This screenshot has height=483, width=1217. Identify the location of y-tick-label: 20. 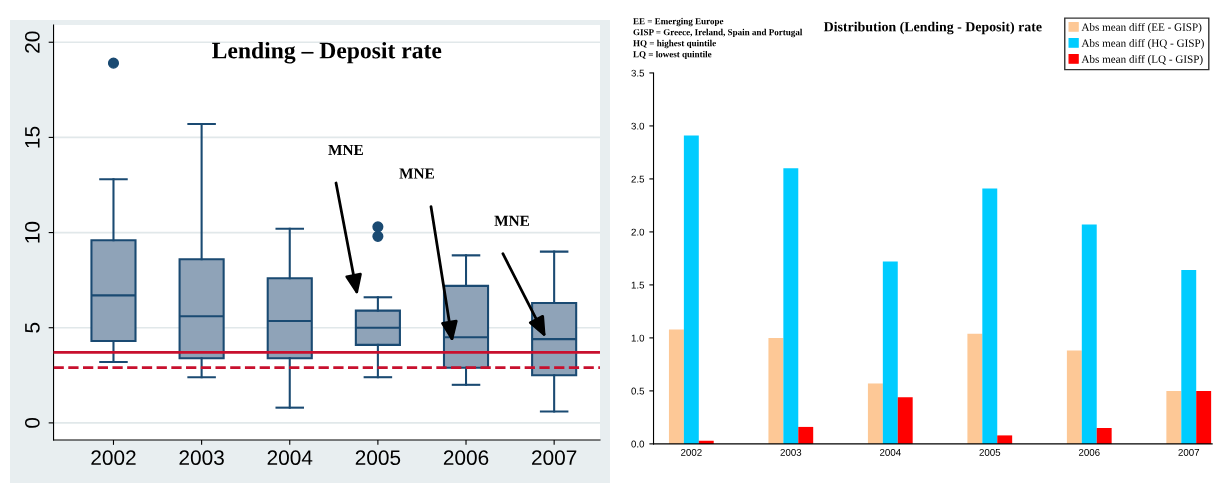
(32, 42).